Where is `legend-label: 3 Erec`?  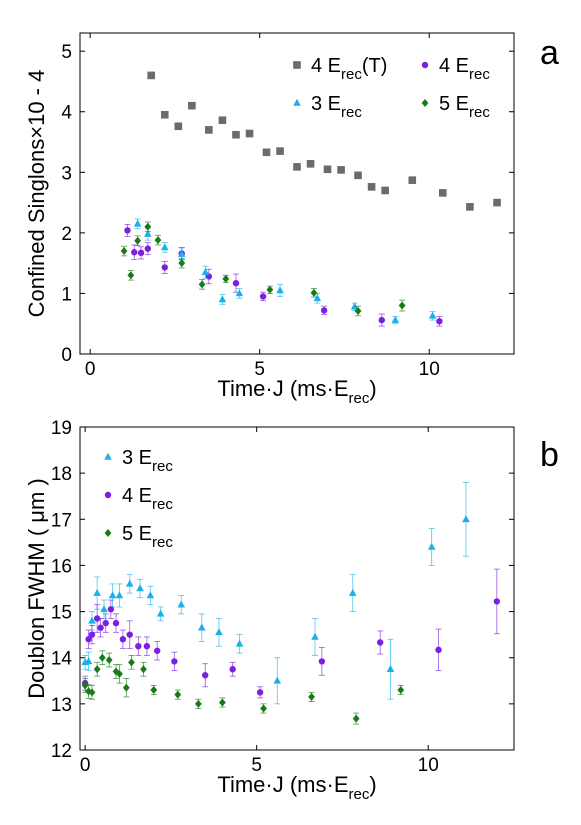 legend-label: 3 Erec is located at coordinates (147, 461).